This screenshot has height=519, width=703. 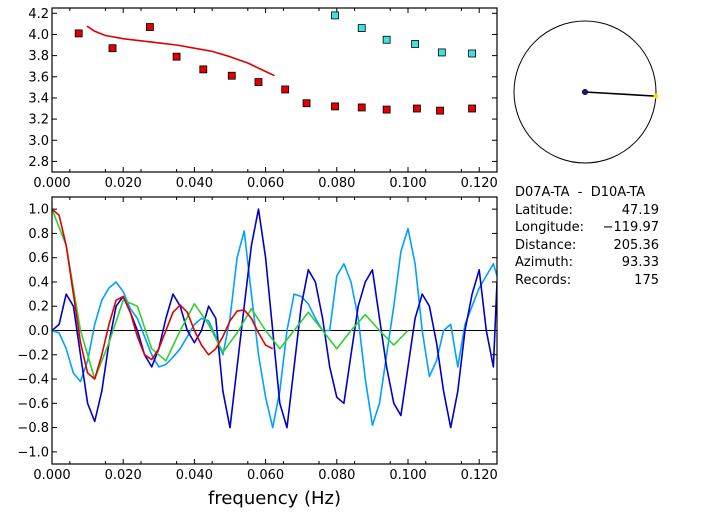 What do you see at coordinates (544, 263) in the screenshot?
I see `info-label: Azimuth:` at bounding box center [544, 263].